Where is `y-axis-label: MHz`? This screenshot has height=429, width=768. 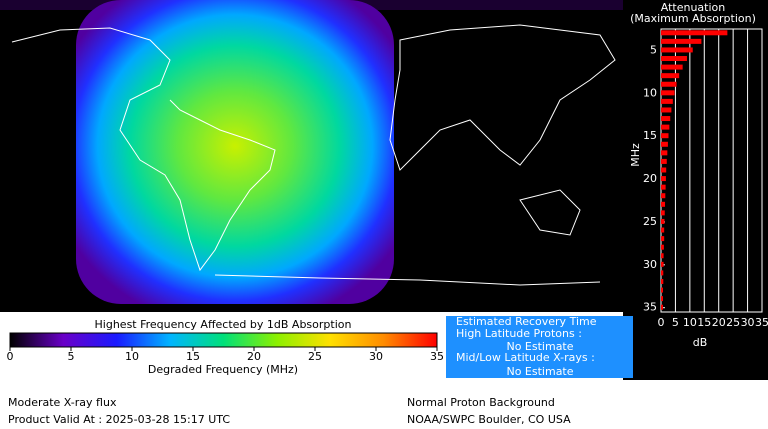
y-axis-label: MHz is located at coordinates (635, 155).